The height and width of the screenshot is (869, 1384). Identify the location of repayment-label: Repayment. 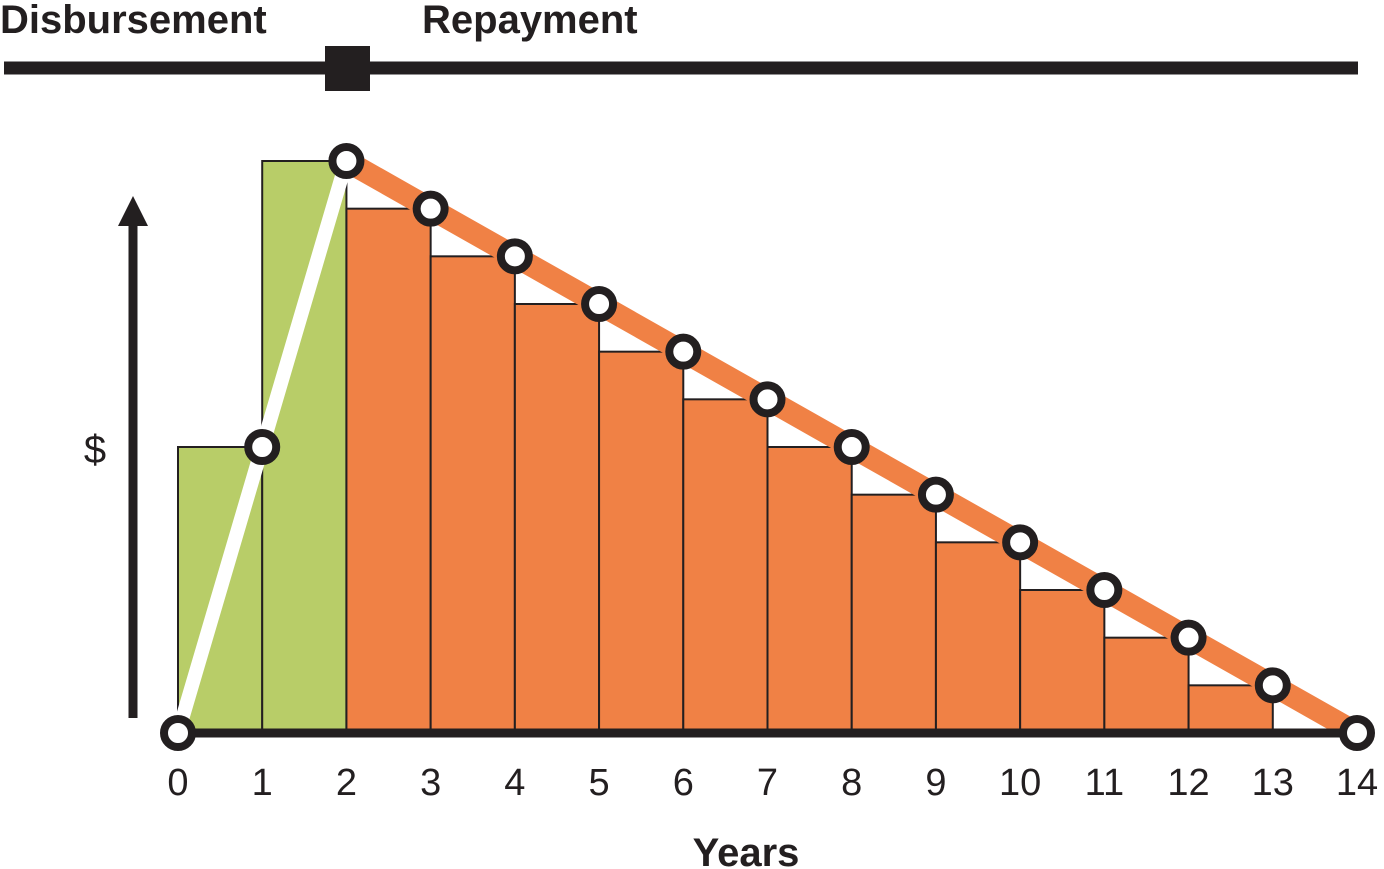
(530, 21).